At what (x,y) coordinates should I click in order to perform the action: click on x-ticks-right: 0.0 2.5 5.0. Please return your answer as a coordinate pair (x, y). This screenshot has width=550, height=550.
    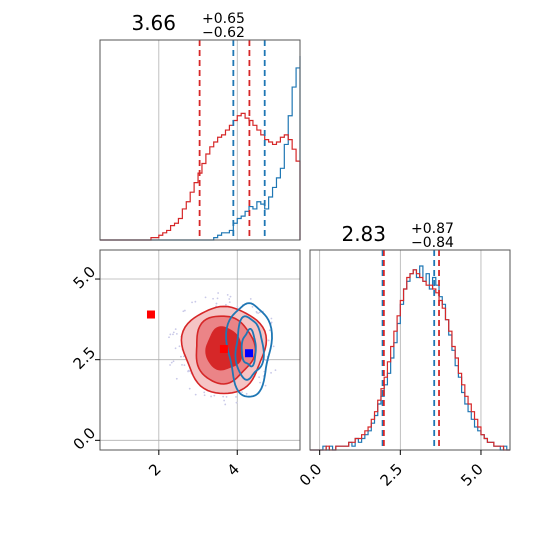
    Looking at the image, I should click on (391, 470).